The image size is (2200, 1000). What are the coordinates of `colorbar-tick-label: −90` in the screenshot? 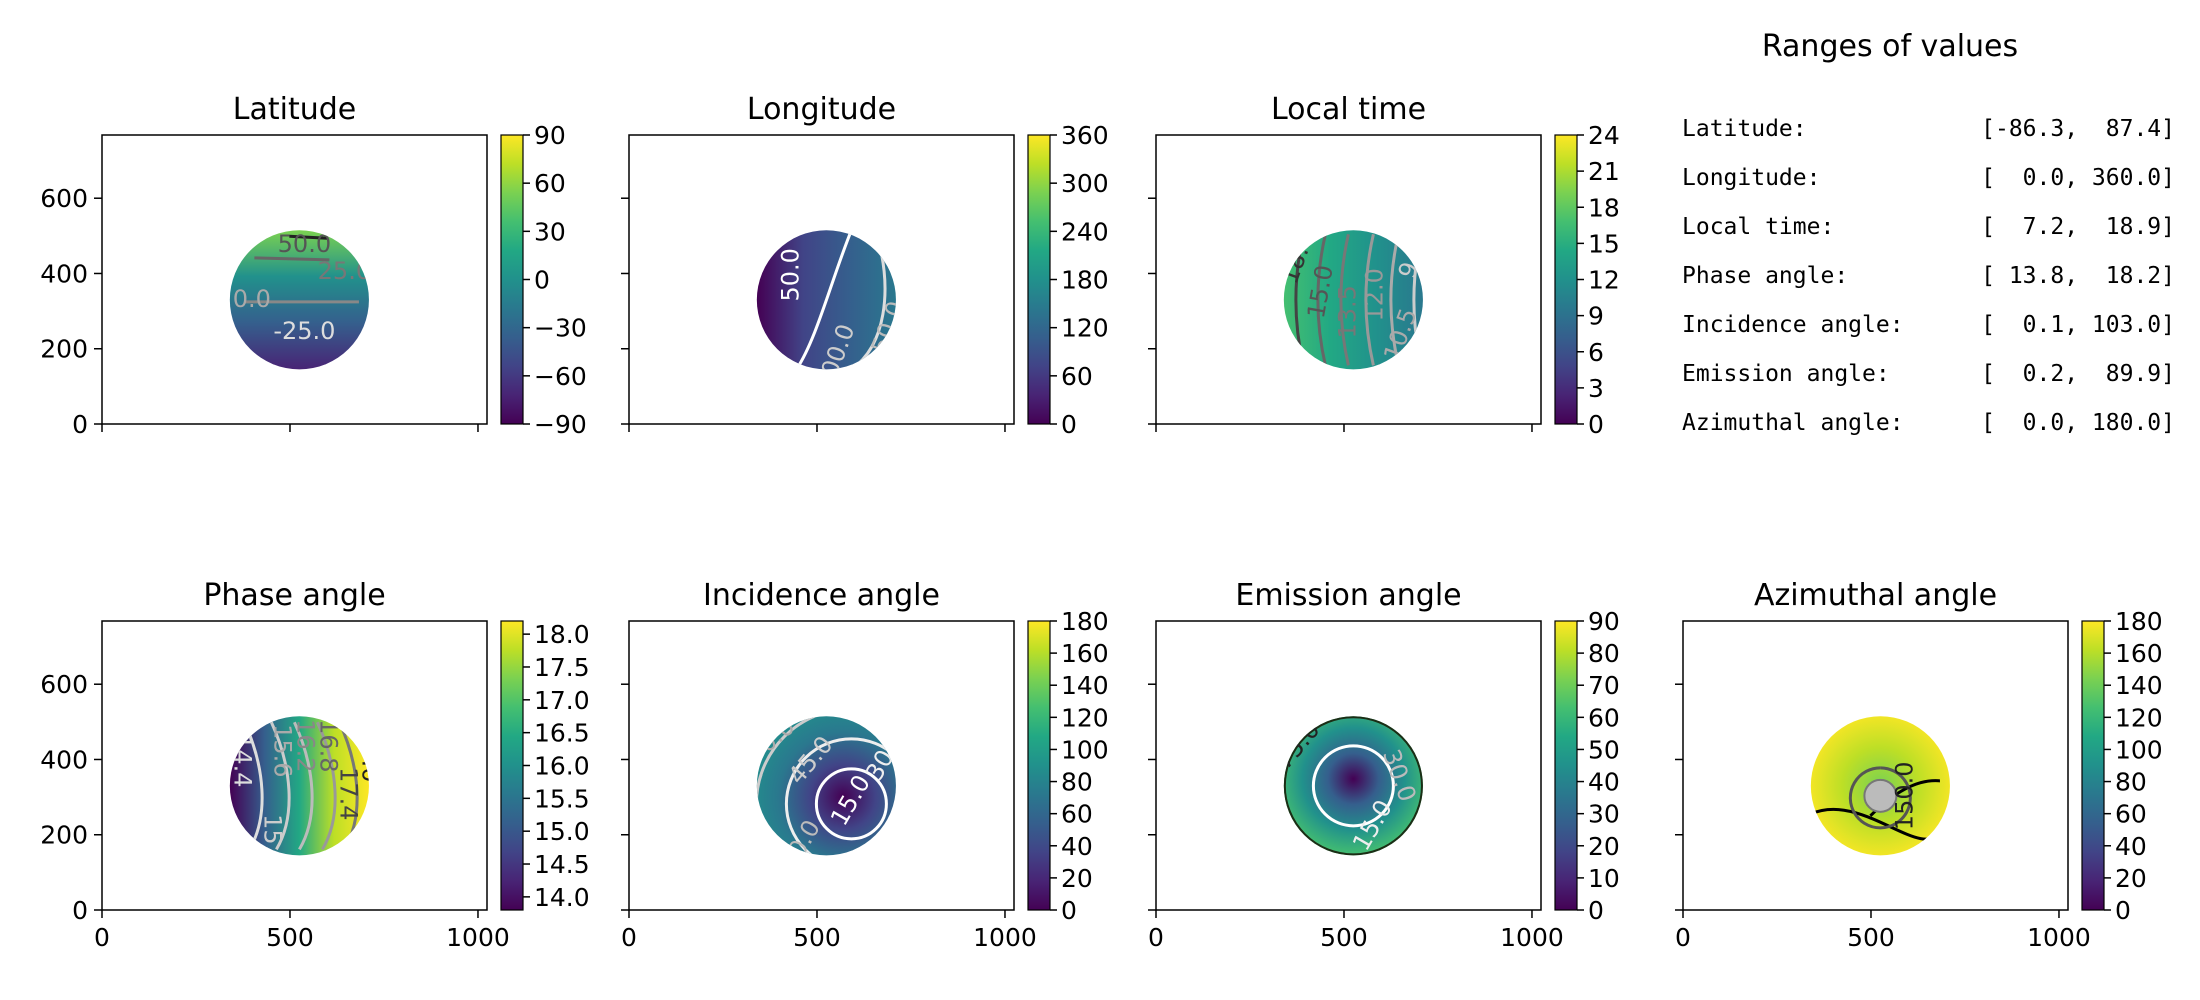 It's located at (560, 424).